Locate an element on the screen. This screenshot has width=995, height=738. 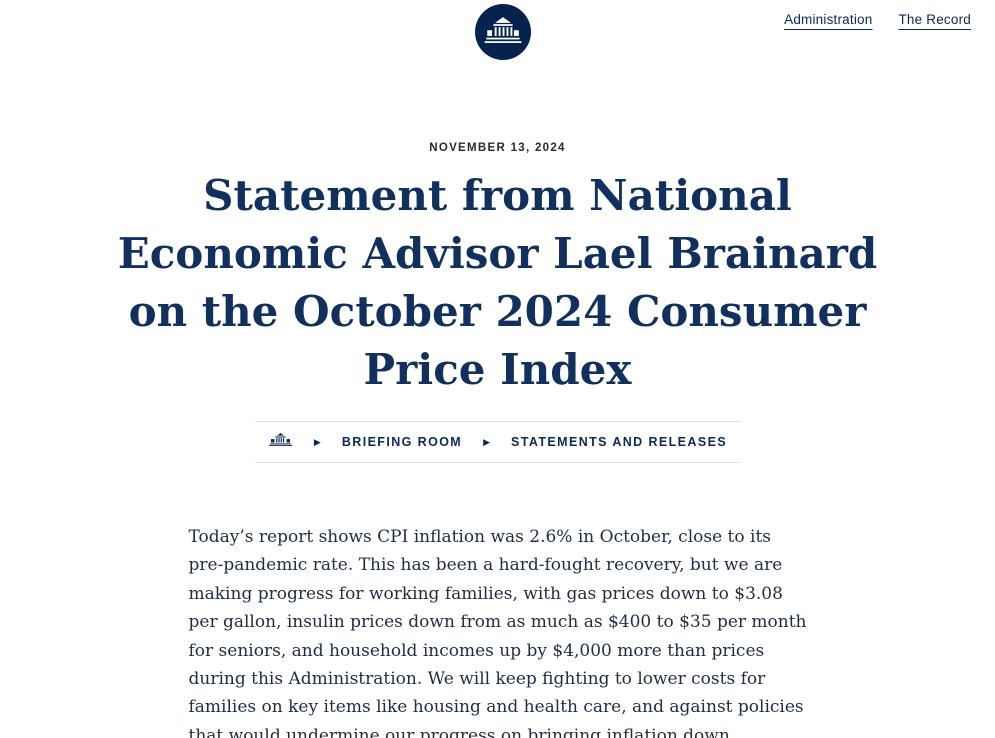
breadcrumb-item-briefing-room: BRIEFING ROOM is located at coordinates (402, 442).